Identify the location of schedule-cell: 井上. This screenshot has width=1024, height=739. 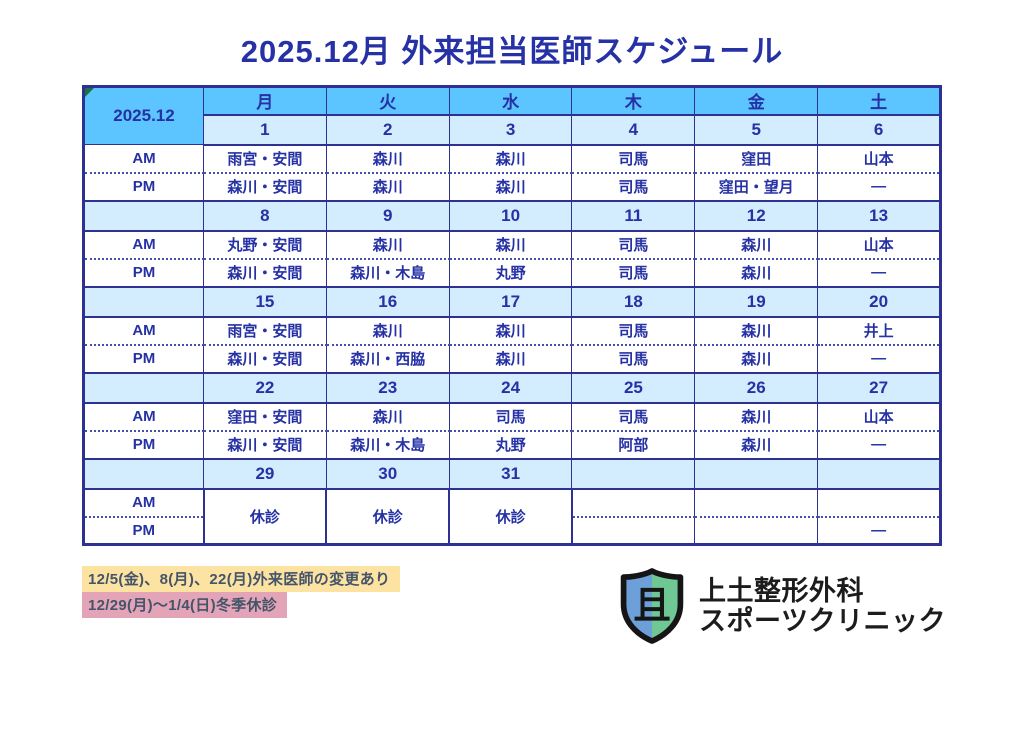
(879, 330).